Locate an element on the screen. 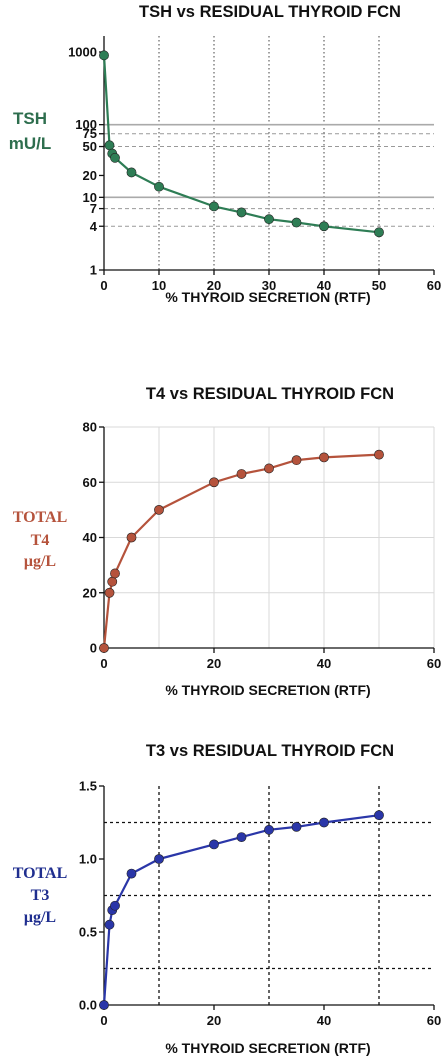 This screenshot has width=447, height=1061. y-axis-label-line: mU/L is located at coordinates (30, 143).